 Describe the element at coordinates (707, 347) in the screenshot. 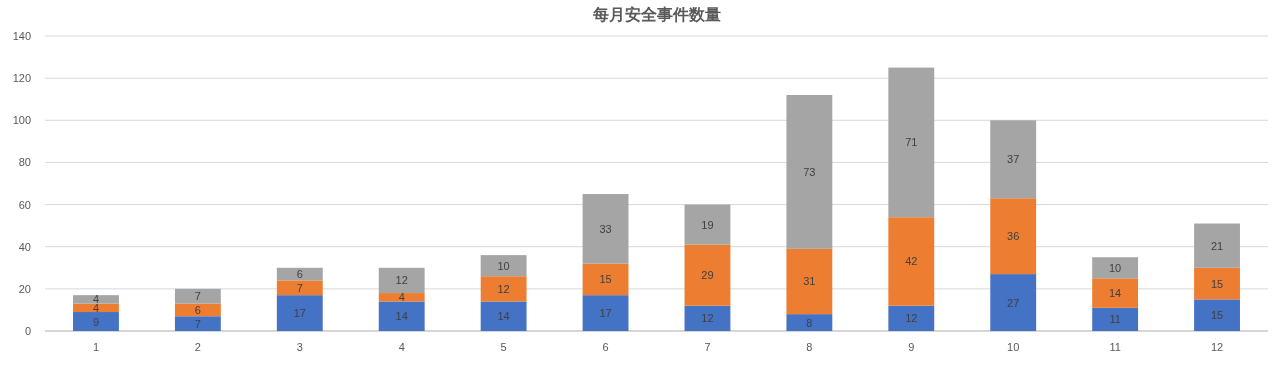

I see `x-tick-label: 7` at that location.